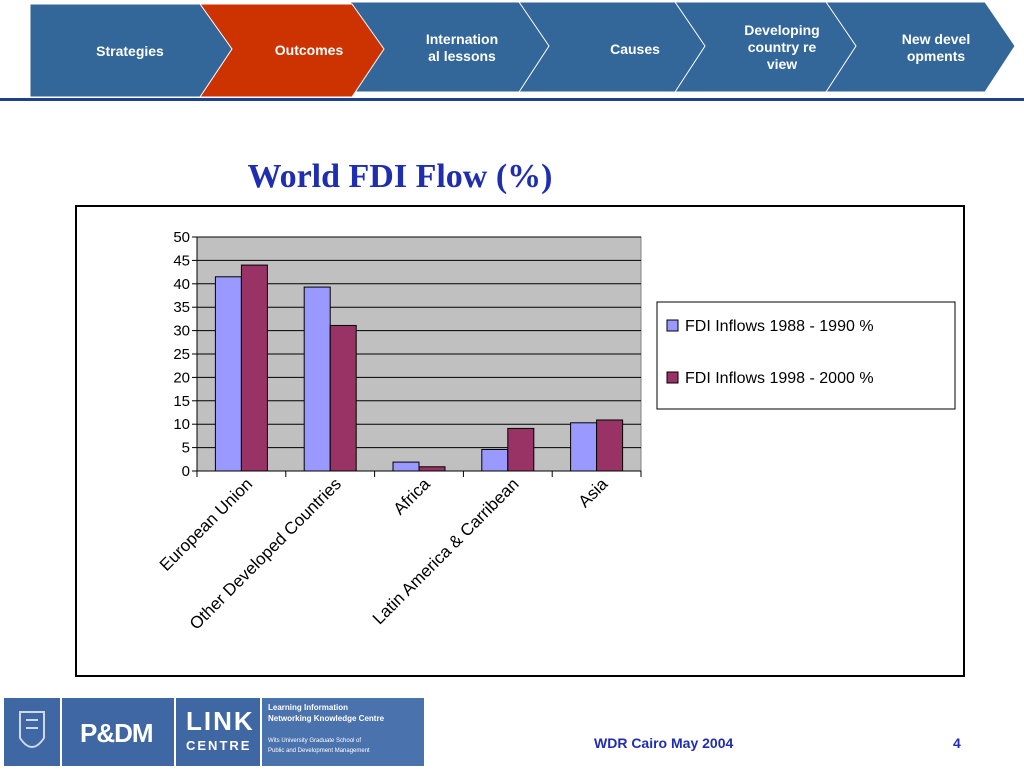 The image size is (1024, 771). Describe the element at coordinates (664, 743) in the screenshot. I see `footer-event-label: WDR Cairo May 2004` at that location.